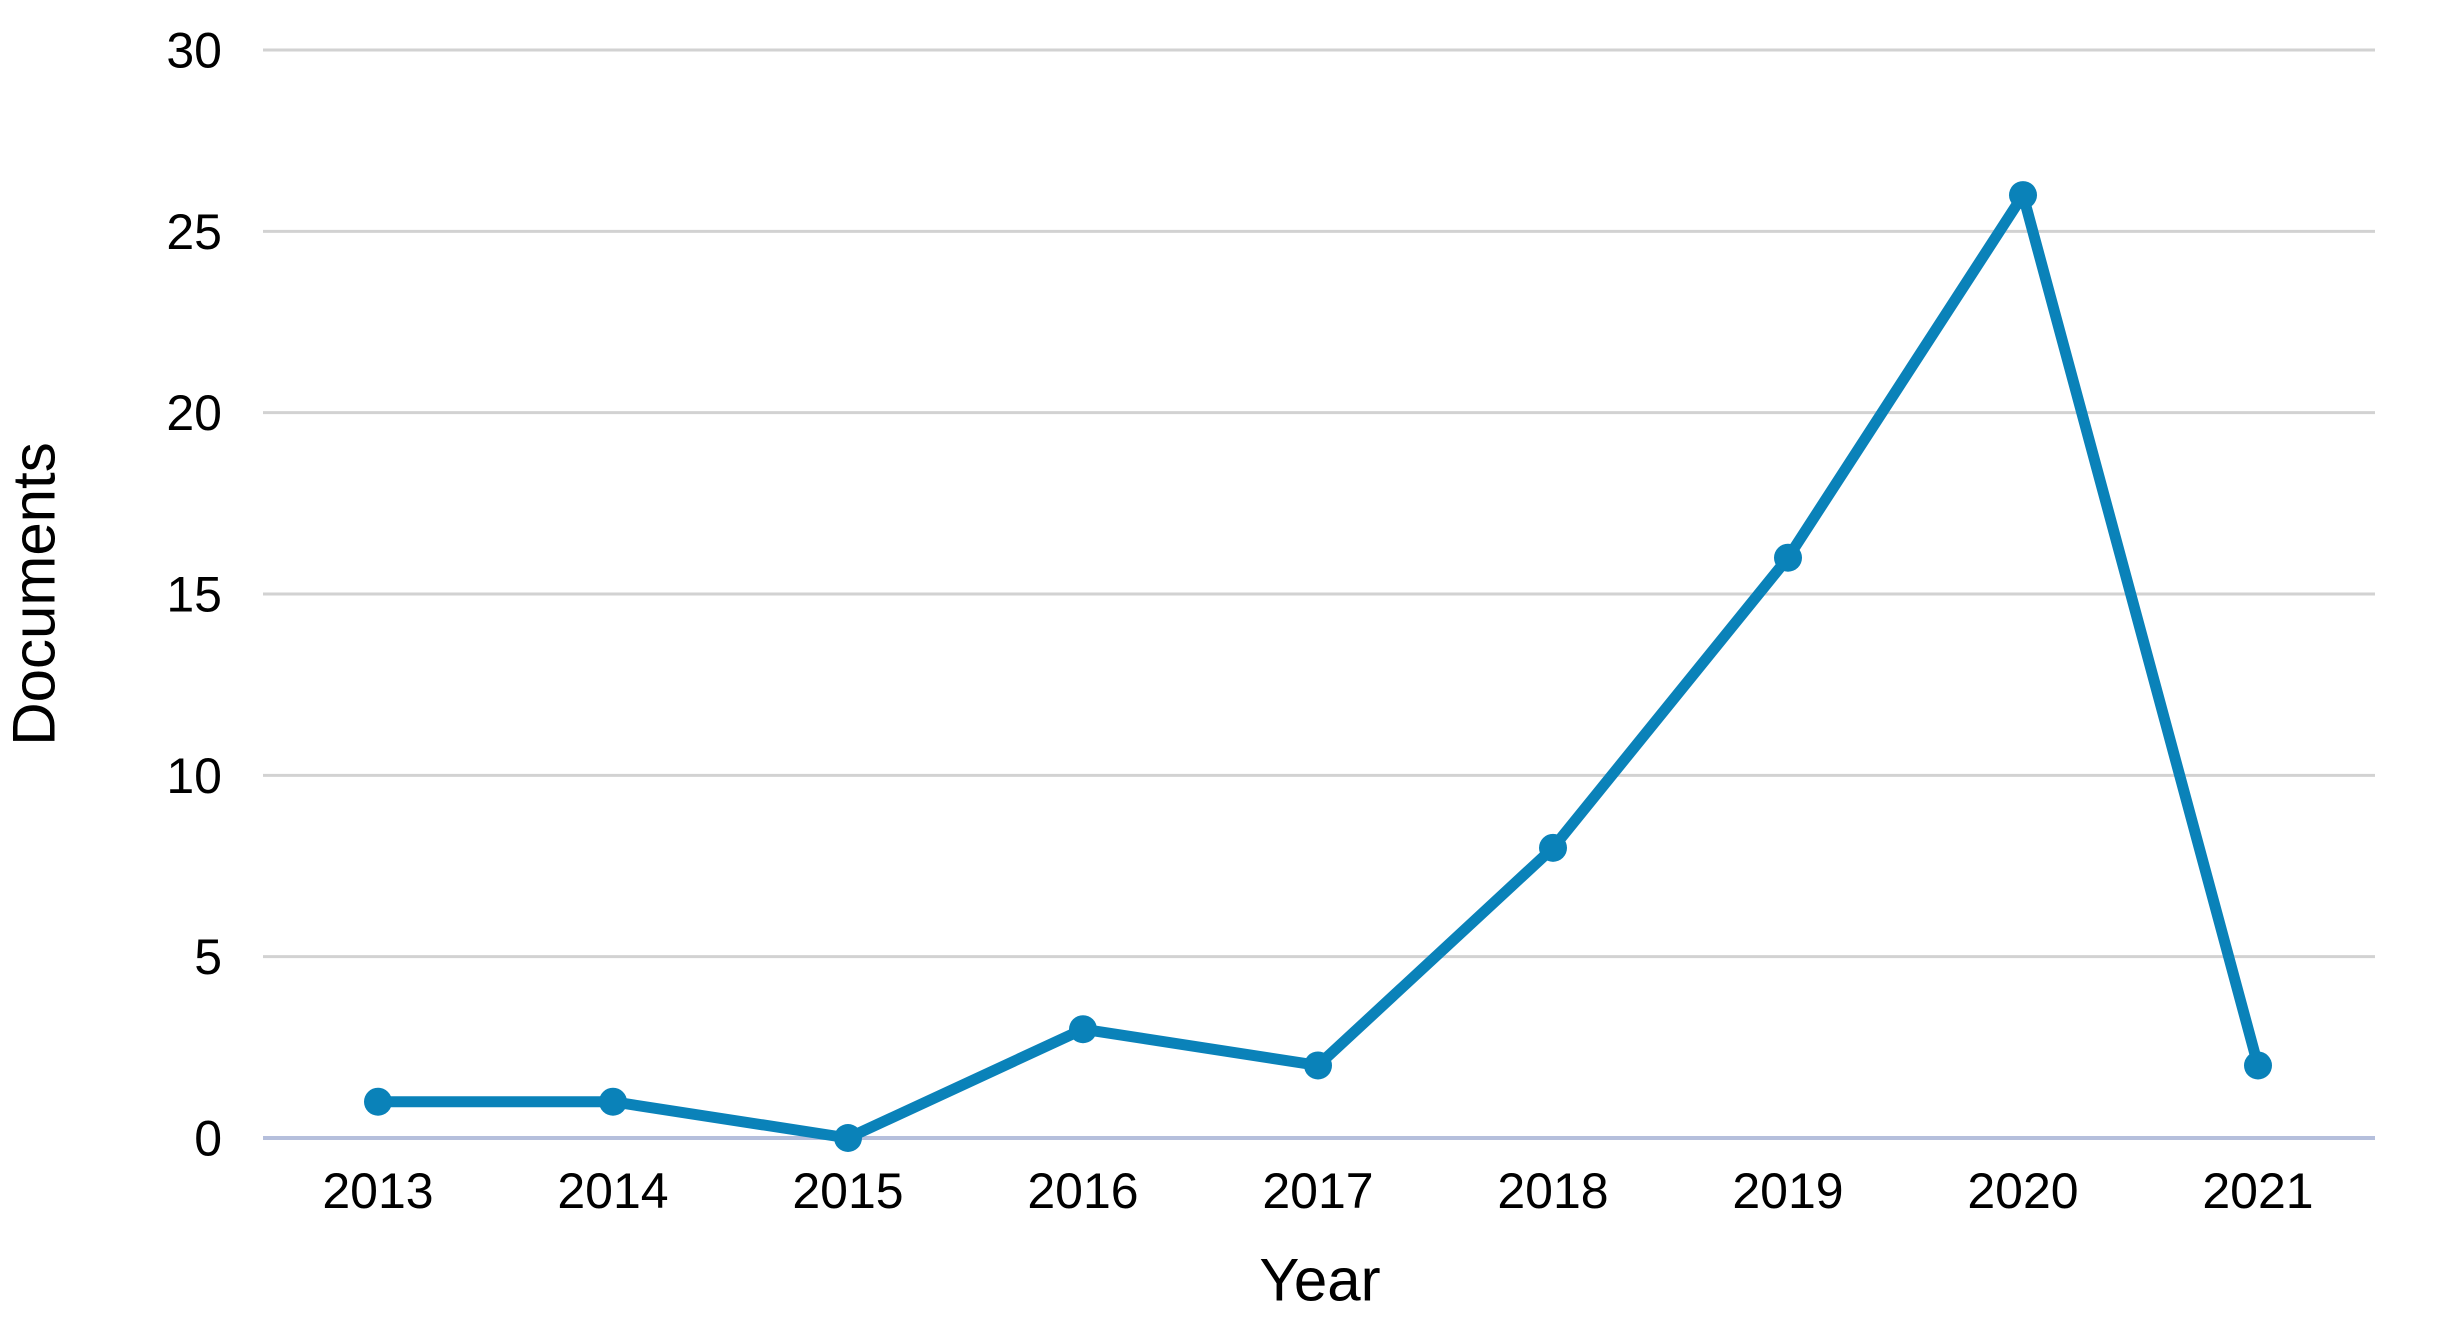 The image size is (2438, 1338). What do you see at coordinates (1552, 1191) in the screenshot?
I see `x-tick-label: 2018` at bounding box center [1552, 1191].